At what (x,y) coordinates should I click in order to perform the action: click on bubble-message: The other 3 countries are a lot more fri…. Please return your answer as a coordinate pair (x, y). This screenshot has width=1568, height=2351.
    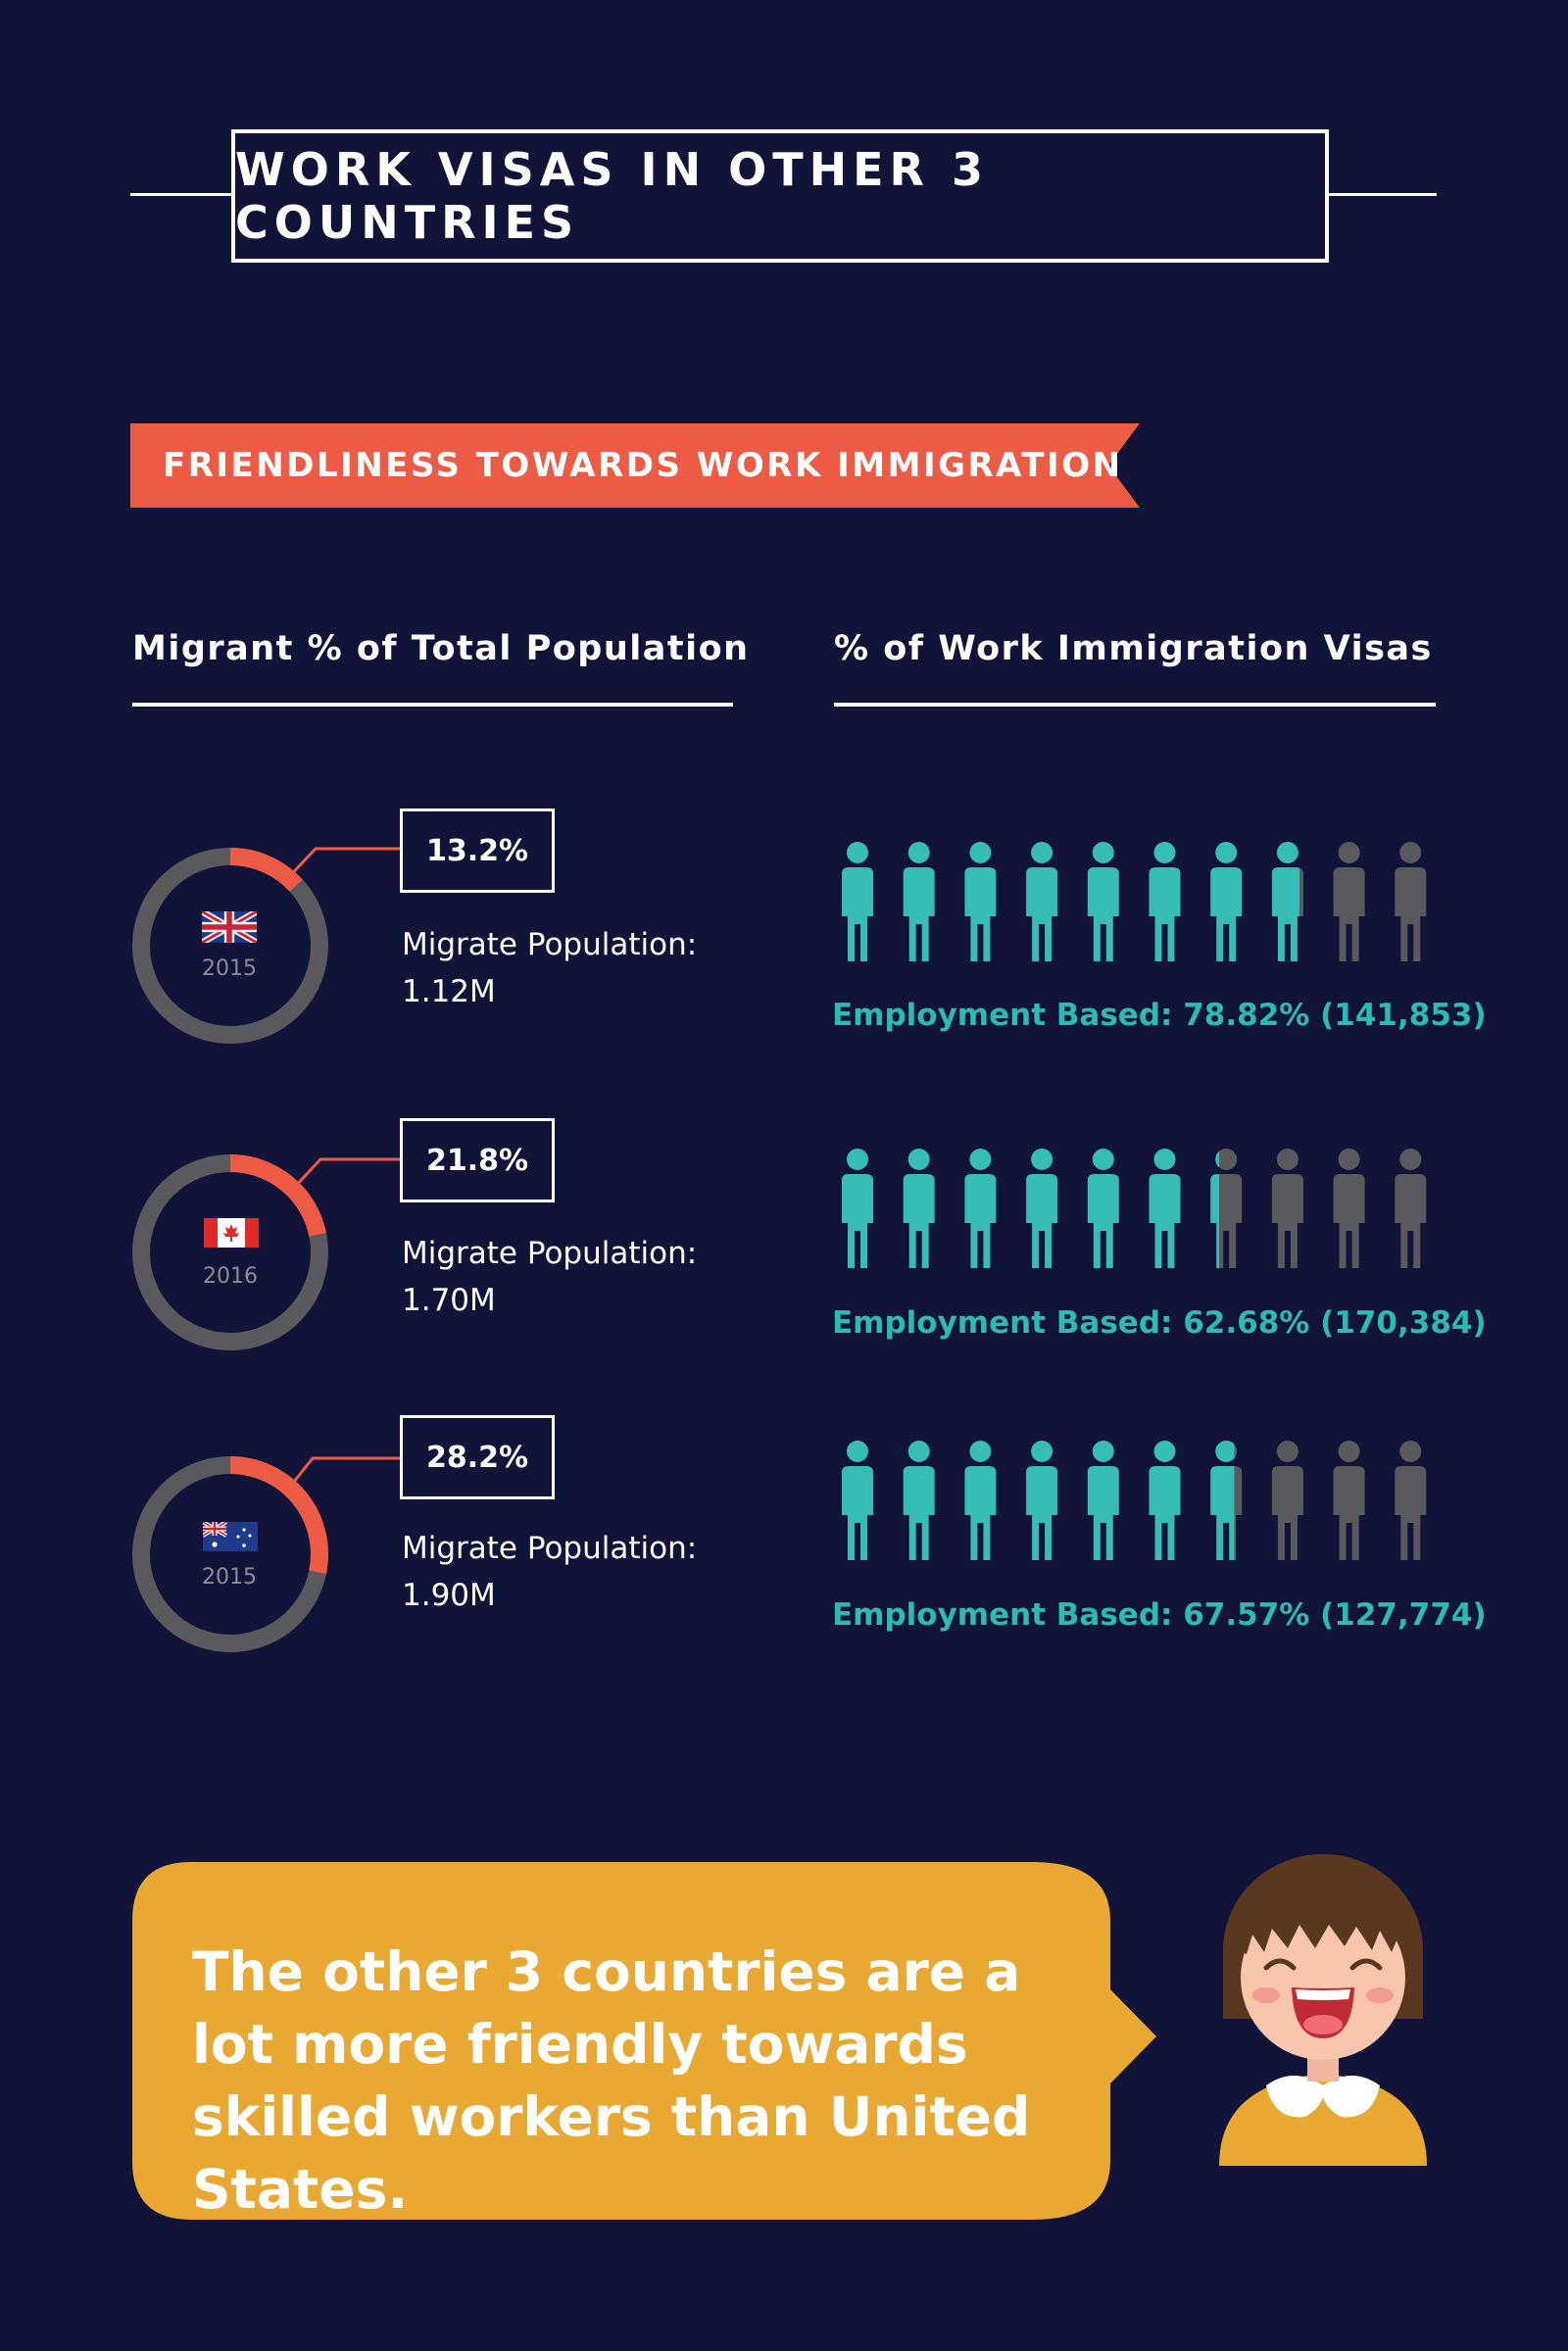
    Looking at the image, I should click on (611, 2080).